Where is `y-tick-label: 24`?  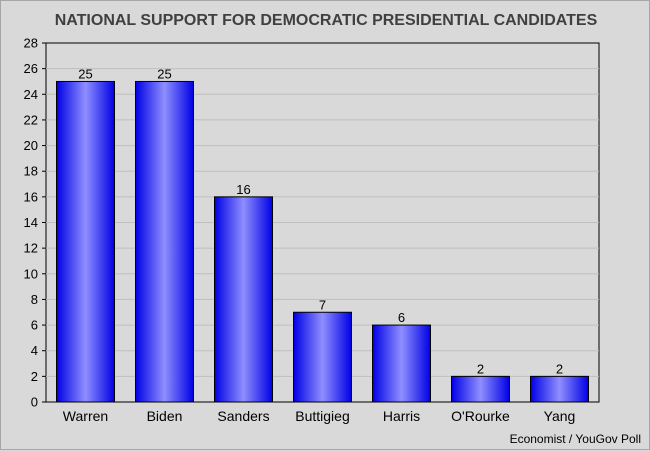
y-tick-label: 24 is located at coordinates (31, 94).